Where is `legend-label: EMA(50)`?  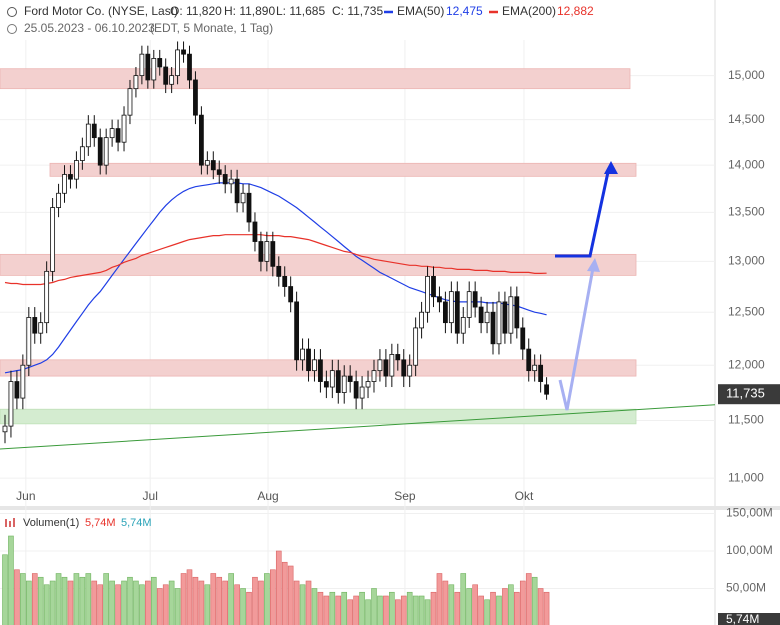 legend-label: EMA(50) is located at coordinates (420, 11).